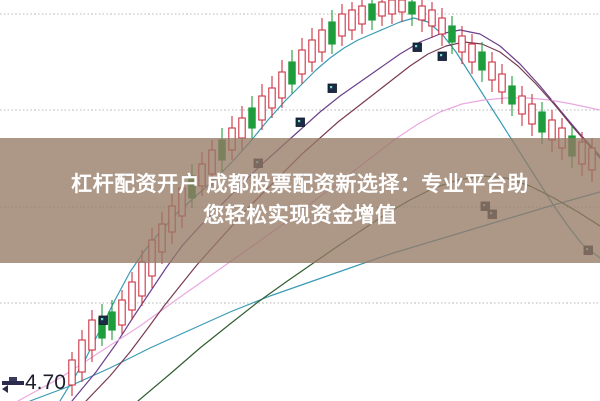  What do you see at coordinates (300, 184) in the screenshot?
I see `banner-title-line-1: 杠杆配资开户 成都股票配资新选择：专业平台助` at bounding box center [300, 184].